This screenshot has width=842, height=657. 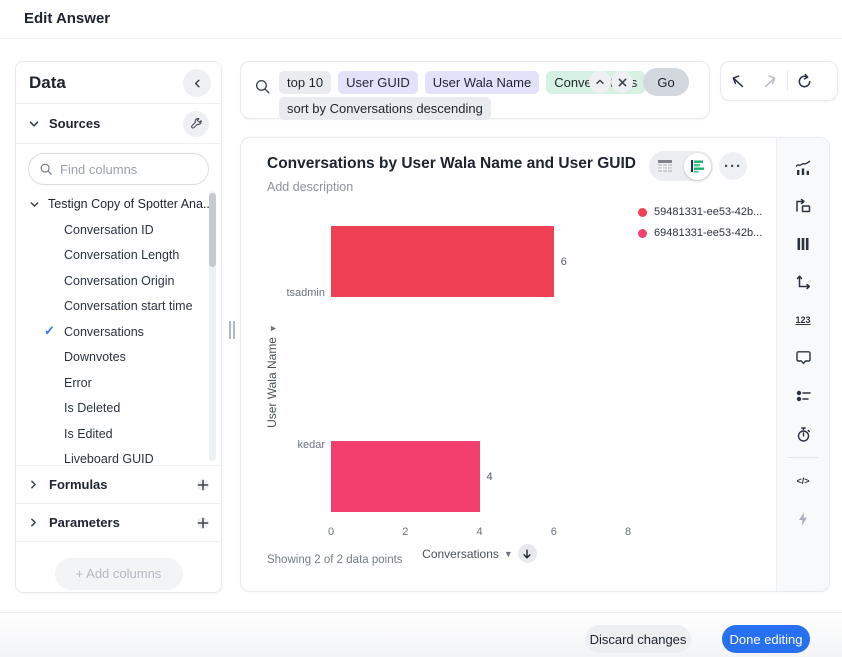 I want to click on sort-descending-button, so click(x=527, y=553).